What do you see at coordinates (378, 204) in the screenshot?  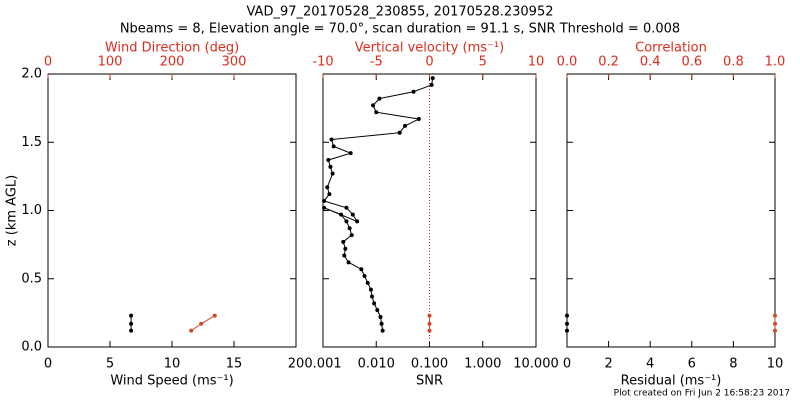 I see `profile-line` at bounding box center [378, 204].